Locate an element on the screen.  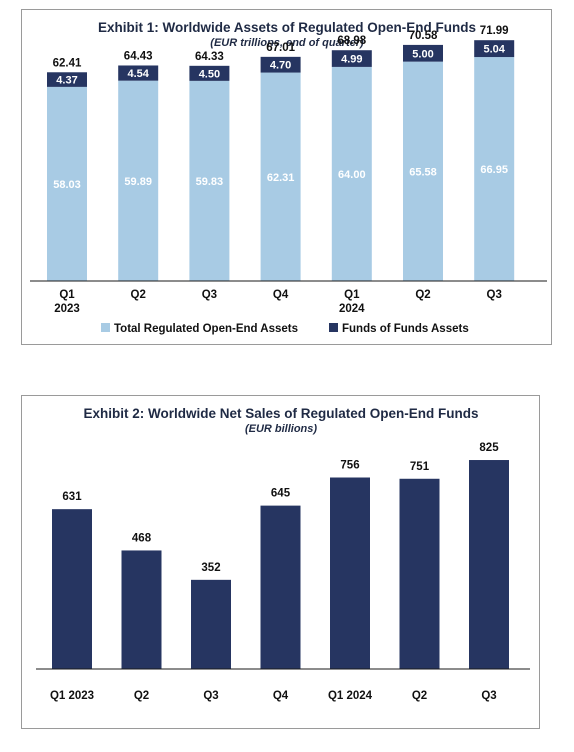
label-grand-total-2: 64.33 is located at coordinates (209, 57).